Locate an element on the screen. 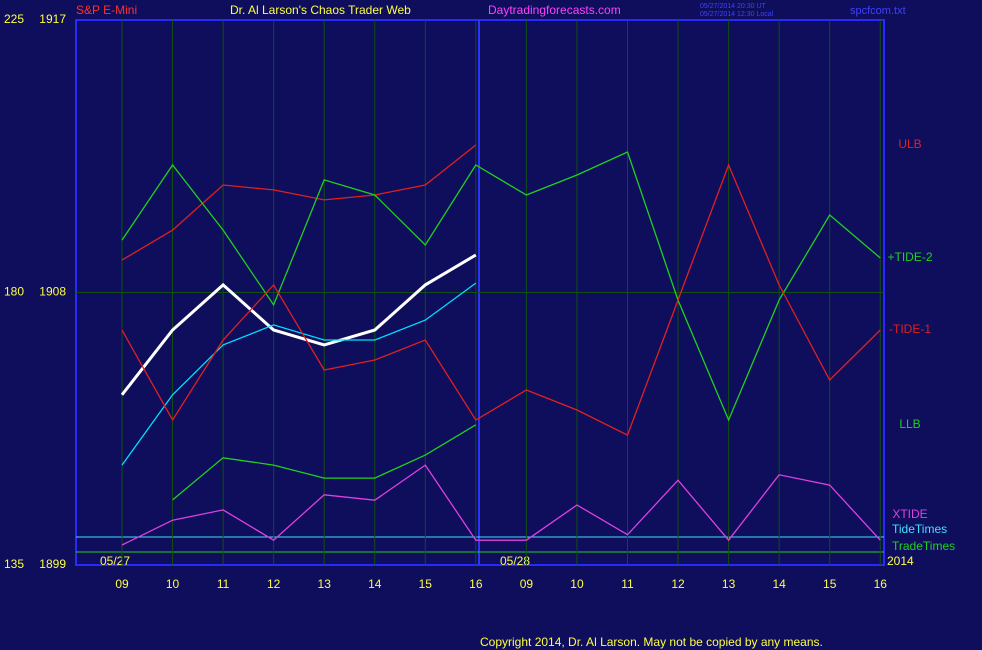 This screenshot has width=982, height=650. timestamp-local: 05/27/2014 12:30 Local is located at coordinates (737, 14).